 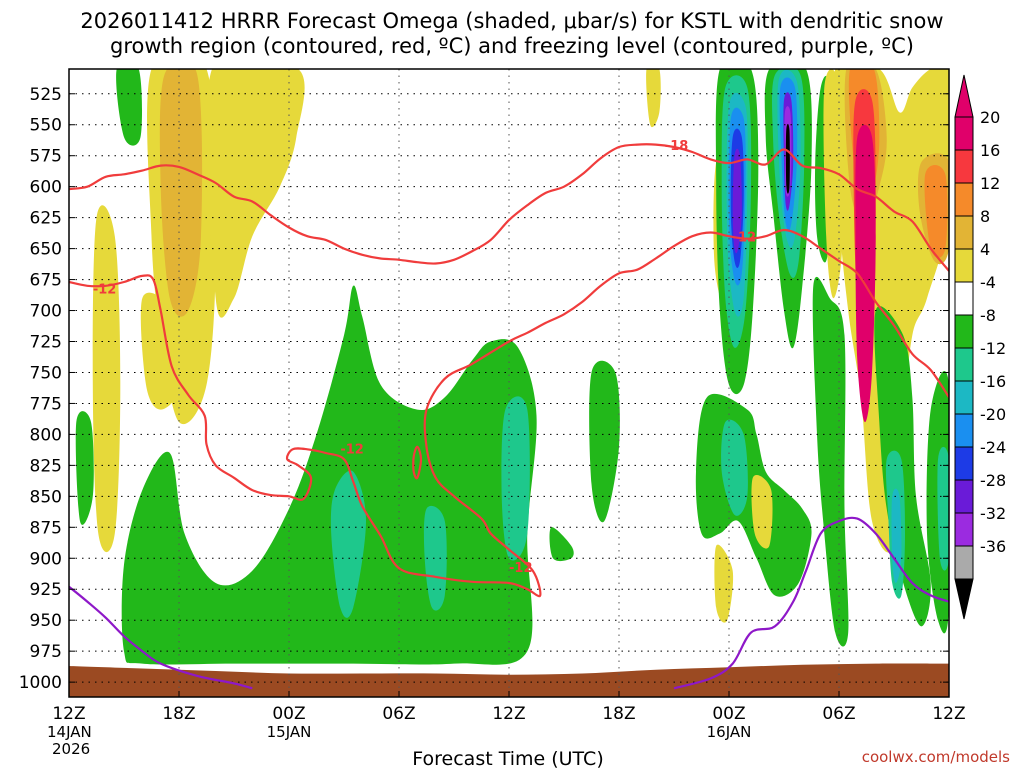 What do you see at coordinates (46, 652) in the screenshot?
I see `y-tick-label-975: 975` at bounding box center [46, 652].